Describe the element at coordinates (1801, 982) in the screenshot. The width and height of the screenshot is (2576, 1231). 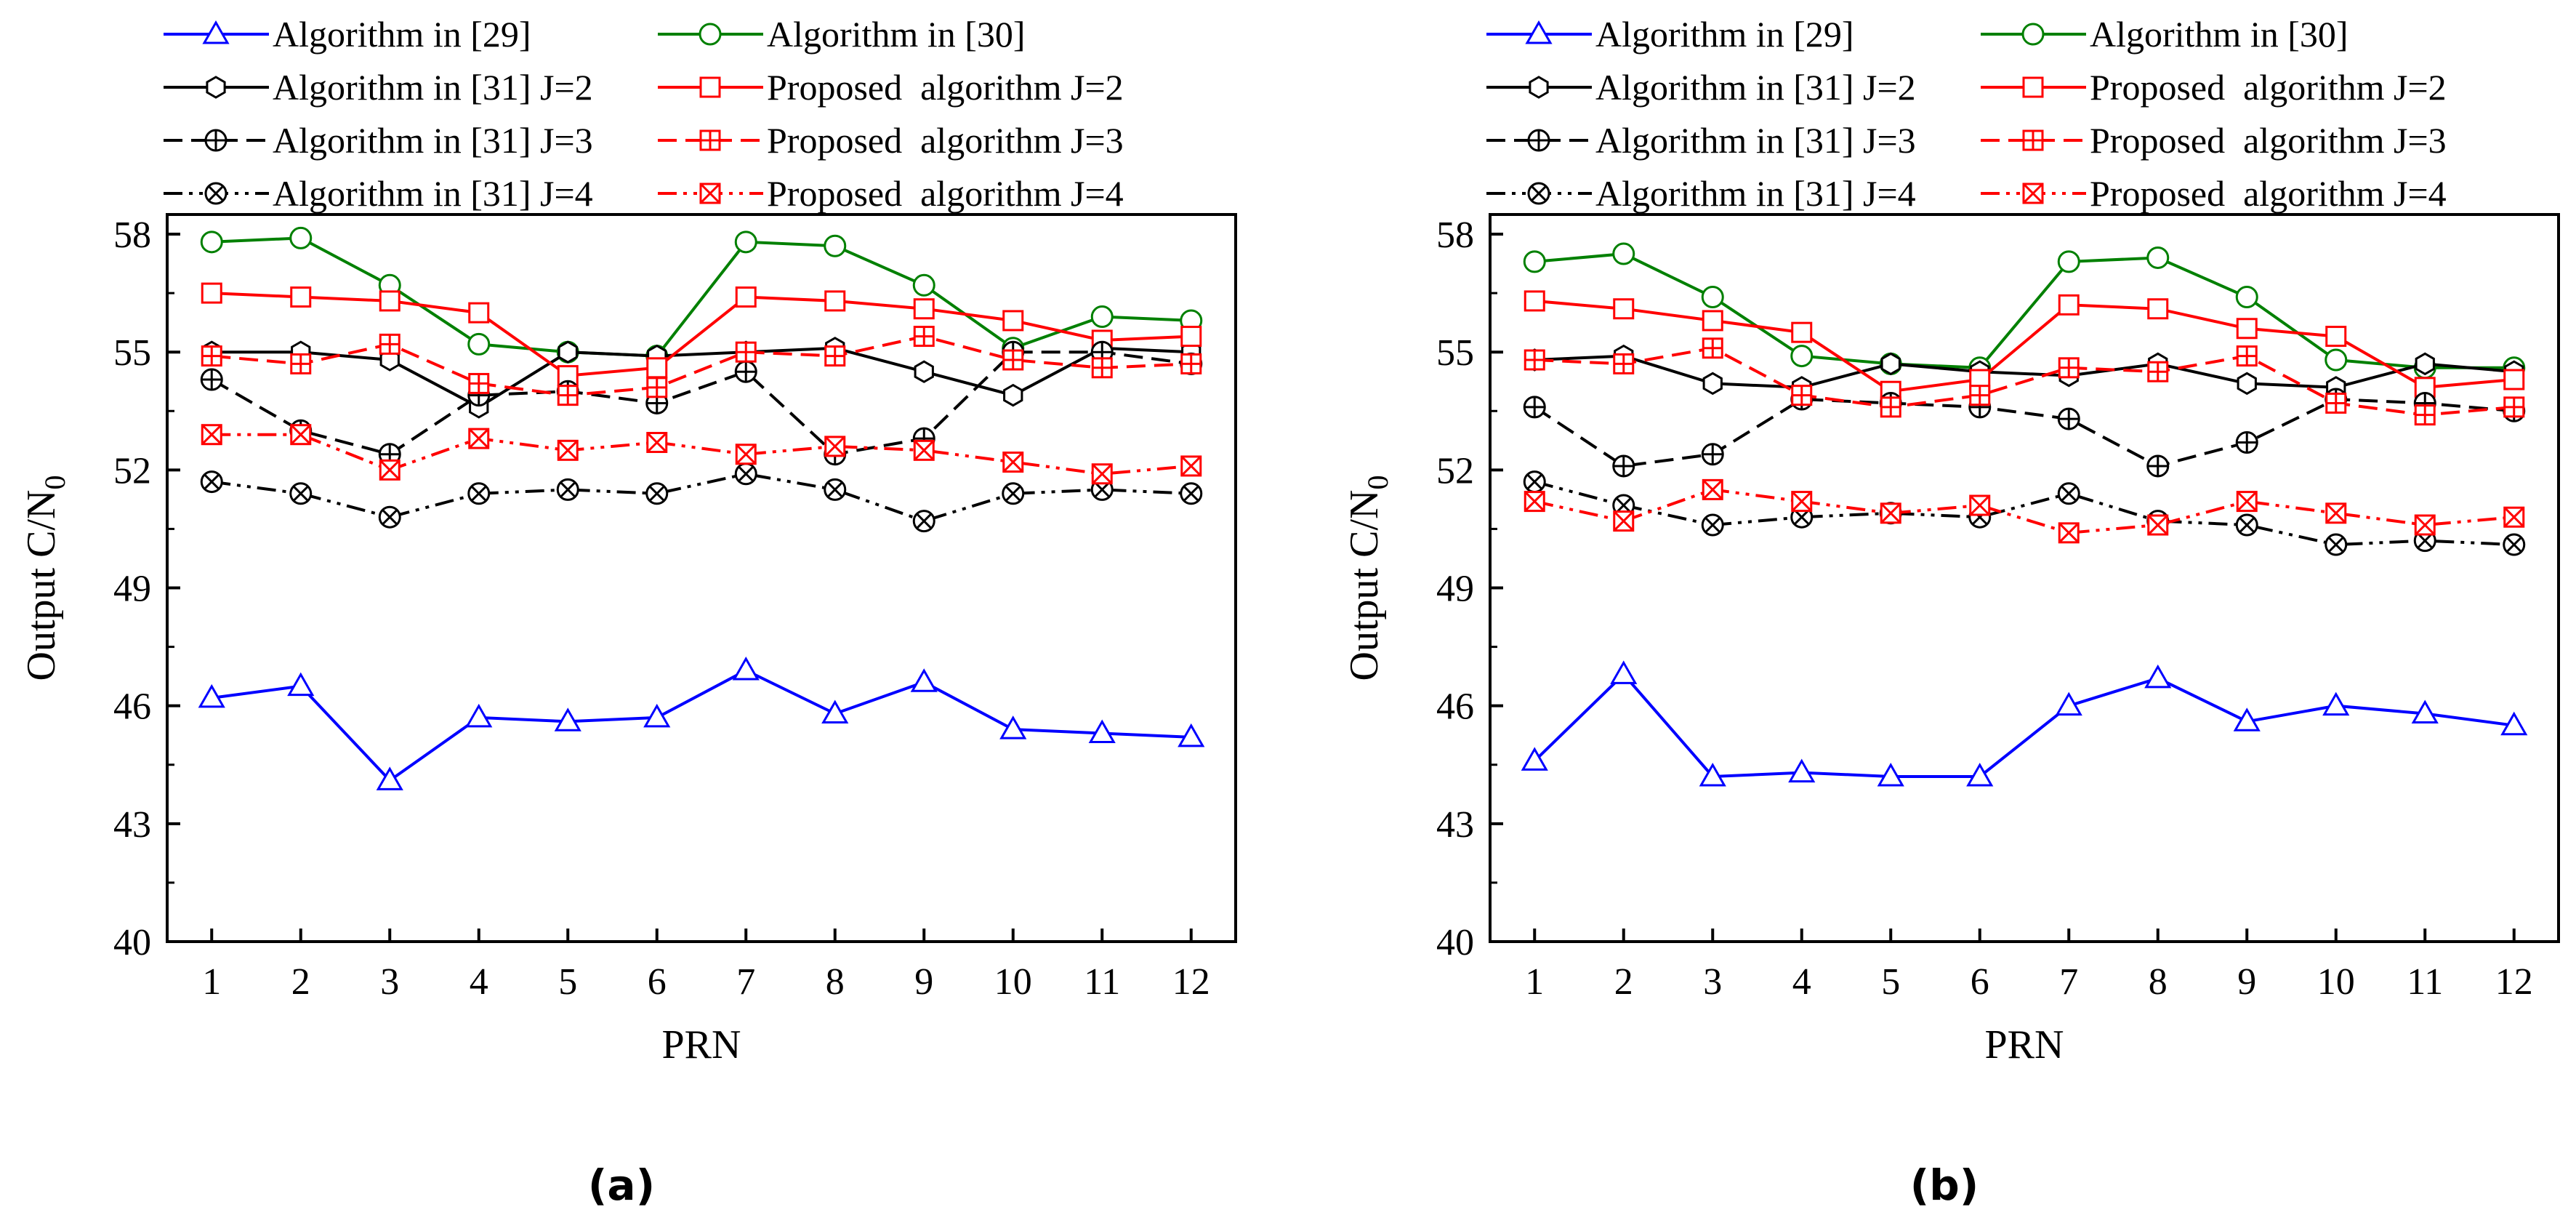
I see `x-tick-label: 4` at that location.